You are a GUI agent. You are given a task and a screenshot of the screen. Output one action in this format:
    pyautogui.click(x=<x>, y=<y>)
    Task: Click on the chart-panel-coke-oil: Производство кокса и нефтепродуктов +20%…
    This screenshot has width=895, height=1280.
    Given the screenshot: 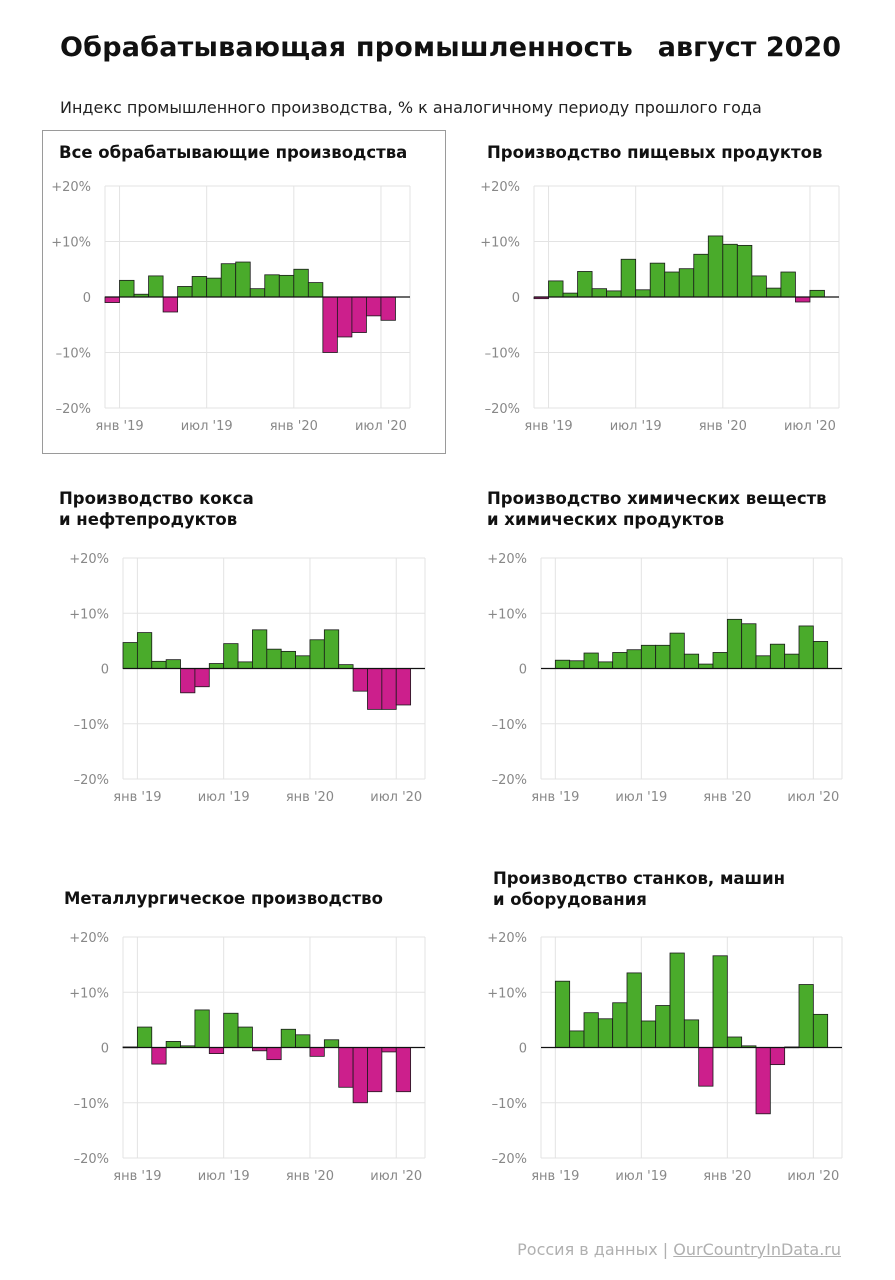 What is the action you would take?
    pyautogui.click(x=250, y=653)
    